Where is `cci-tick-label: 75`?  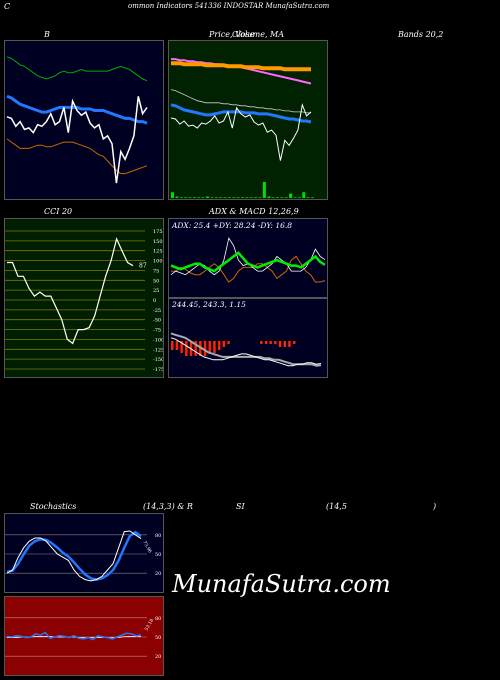 cci-tick-label: 75 is located at coordinates (156, 271).